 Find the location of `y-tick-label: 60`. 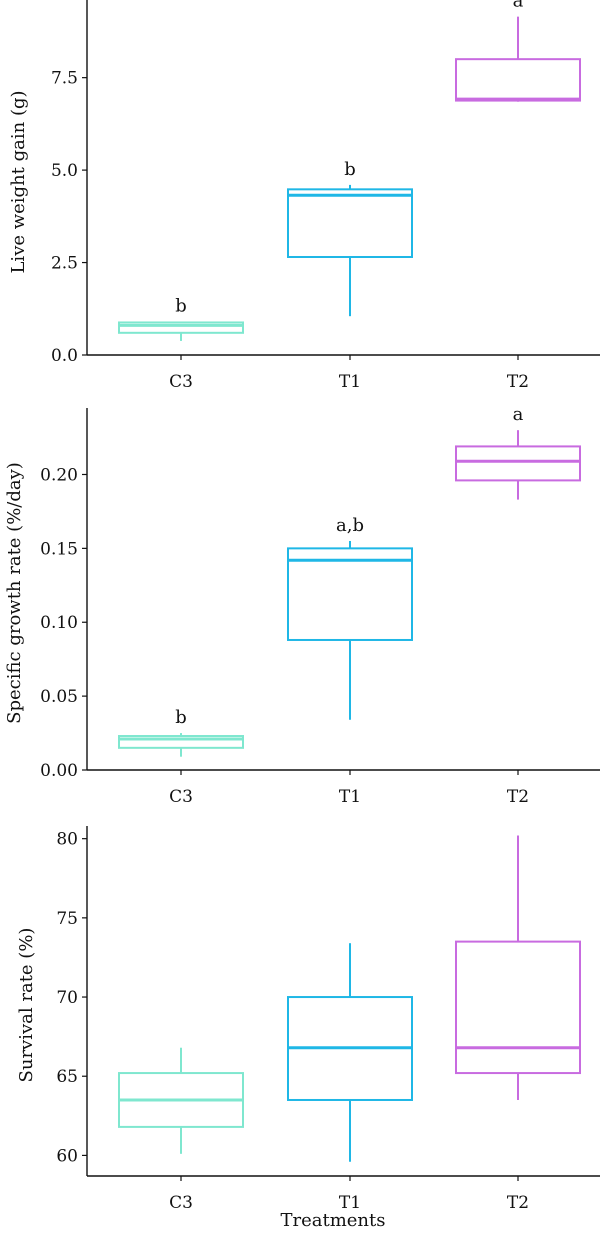

y-tick-label: 60 is located at coordinates (67, 1156).